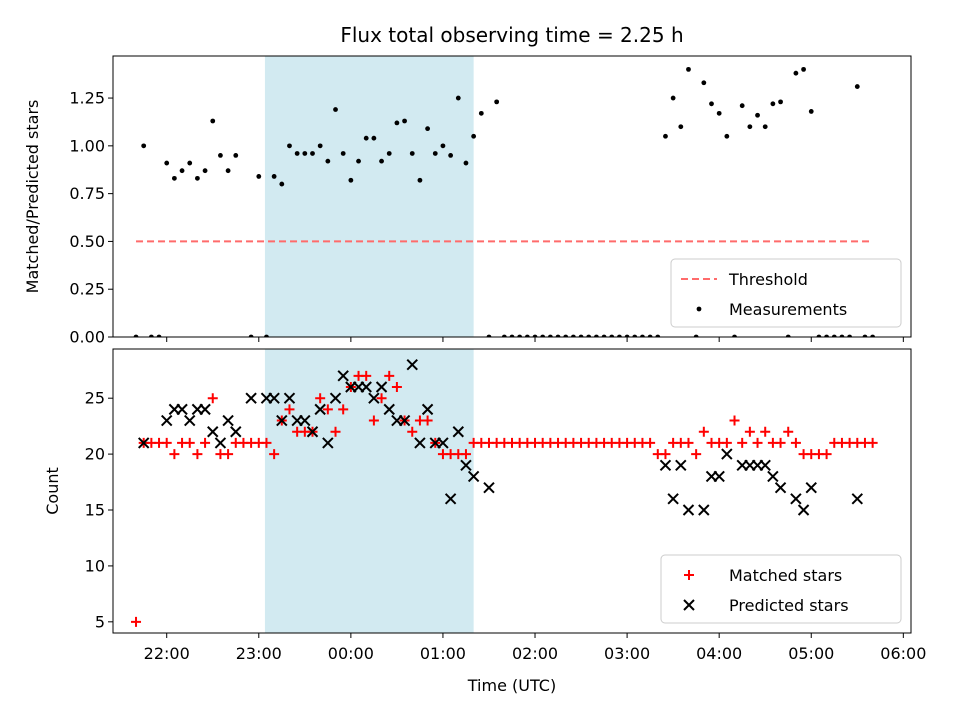  What do you see at coordinates (511, 685) in the screenshot?
I see `x-axis-label: Time (UTC)` at bounding box center [511, 685].